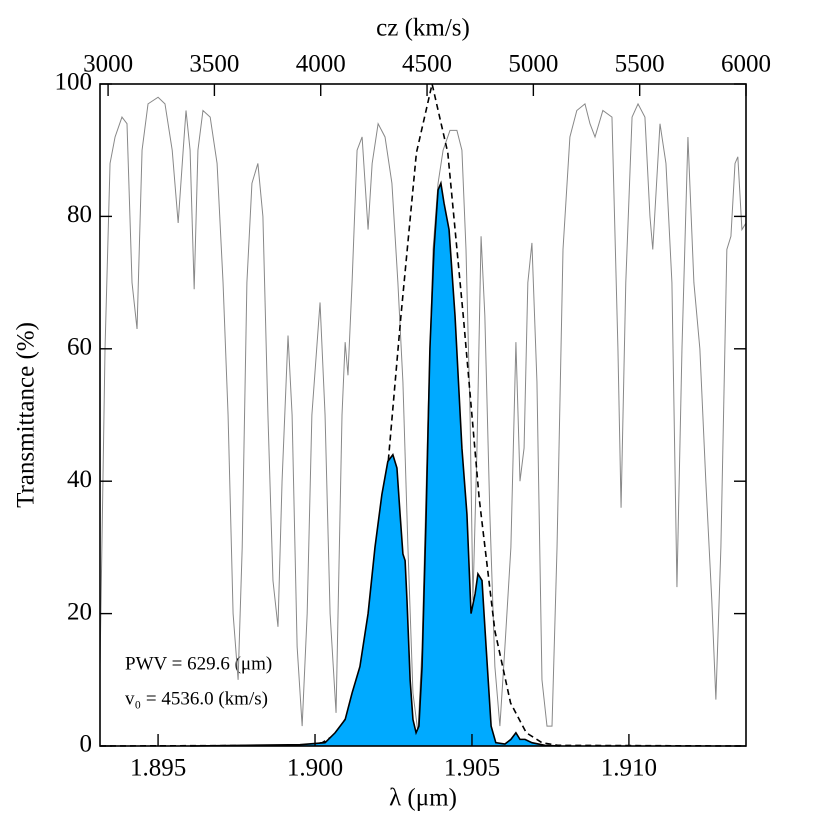  What do you see at coordinates (196, 698) in the screenshot?
I see `annotation: v₀ = 4536.0 (km/s)` at bounding box center [196, 698].